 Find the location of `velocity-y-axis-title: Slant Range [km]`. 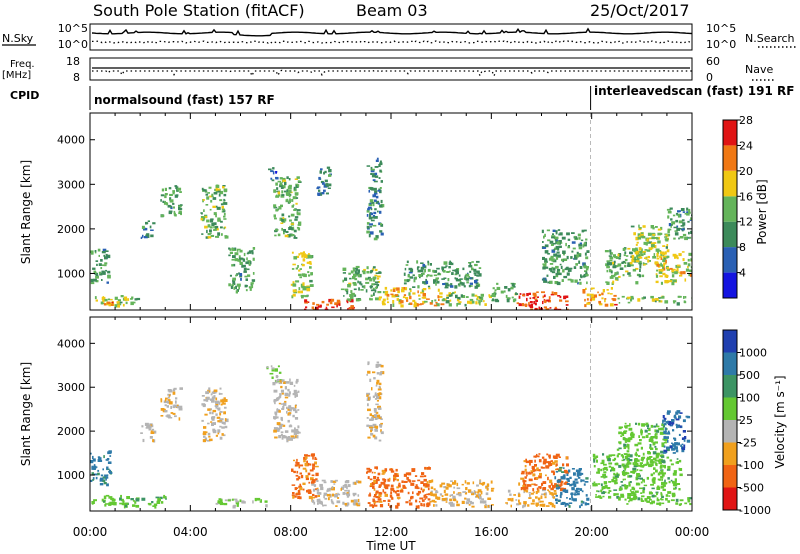

velocity-y-axis-title: Slant Range [km] is located at coordinates (26, 414).